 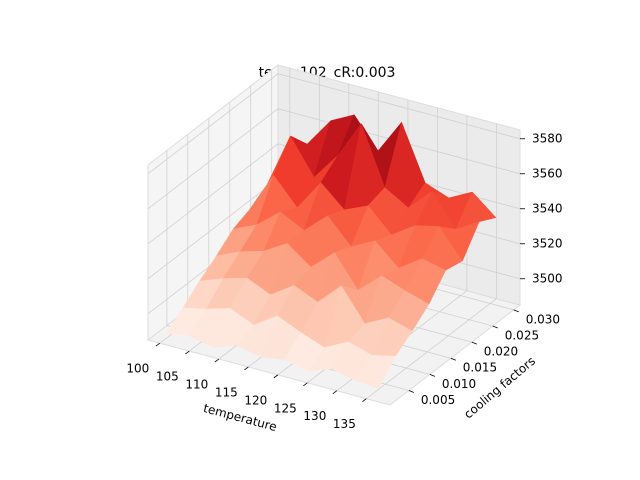 What do you see at coordinates (314, 416) in the screenshot?
I see `x-tick-label: 130` at bounding box center [314, 416].